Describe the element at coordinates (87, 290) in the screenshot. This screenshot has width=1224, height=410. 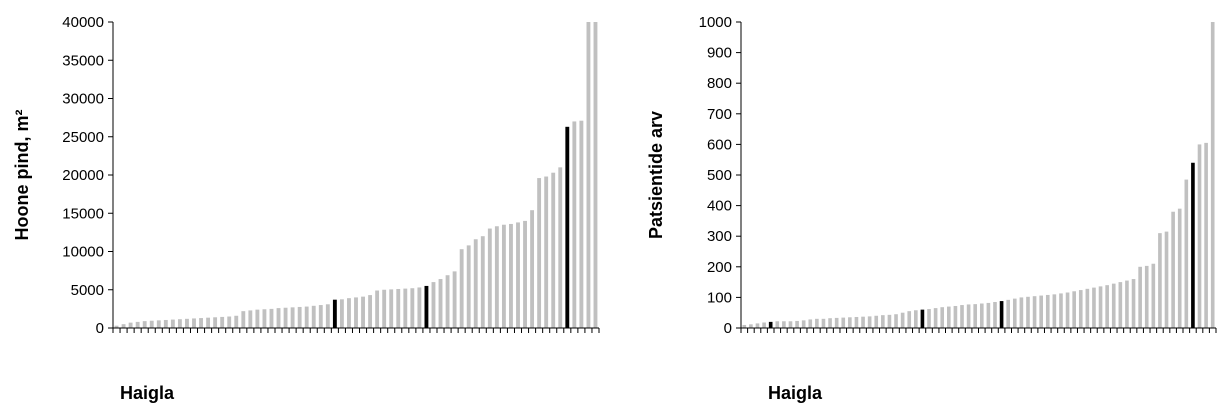
I see `y-tick-label: 5000` at that location.